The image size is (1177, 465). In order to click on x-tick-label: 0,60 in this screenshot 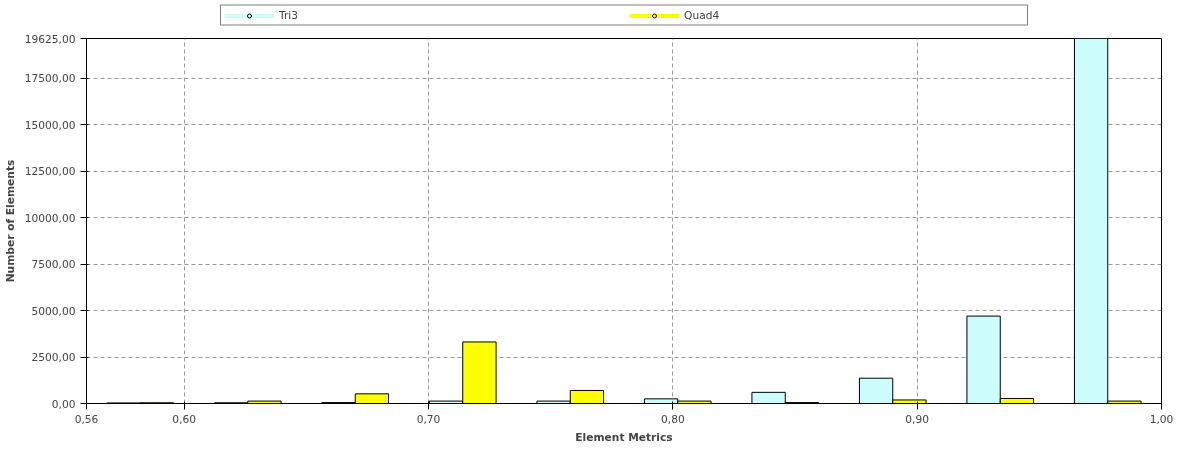, I will do `click(184, 419)`.